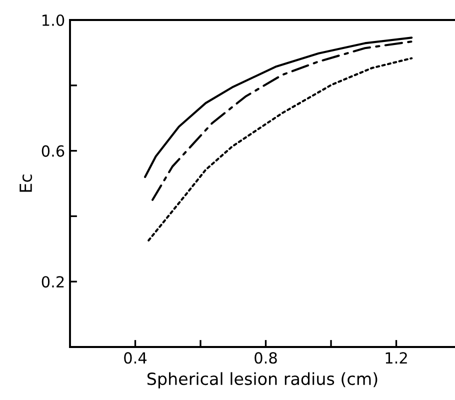  What do you see at coordinates (53, 151) in the screenshot?
I see `y-tick-label: 0.6` at bounding box center [53, 151].